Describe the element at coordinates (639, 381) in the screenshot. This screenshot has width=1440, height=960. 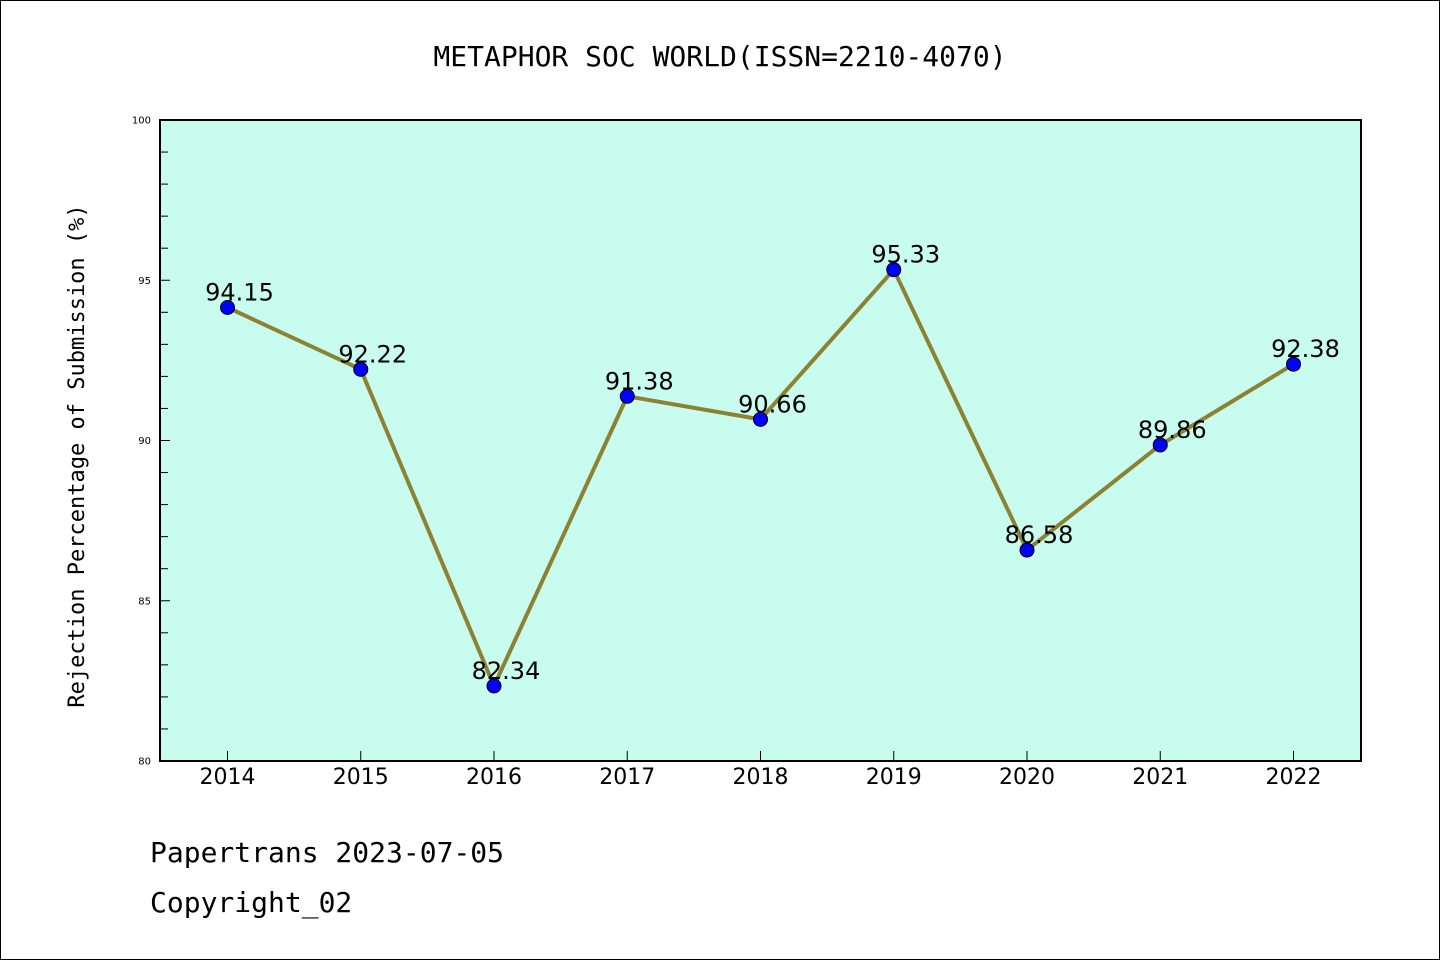
I see `data-label: 91.38` at that location.